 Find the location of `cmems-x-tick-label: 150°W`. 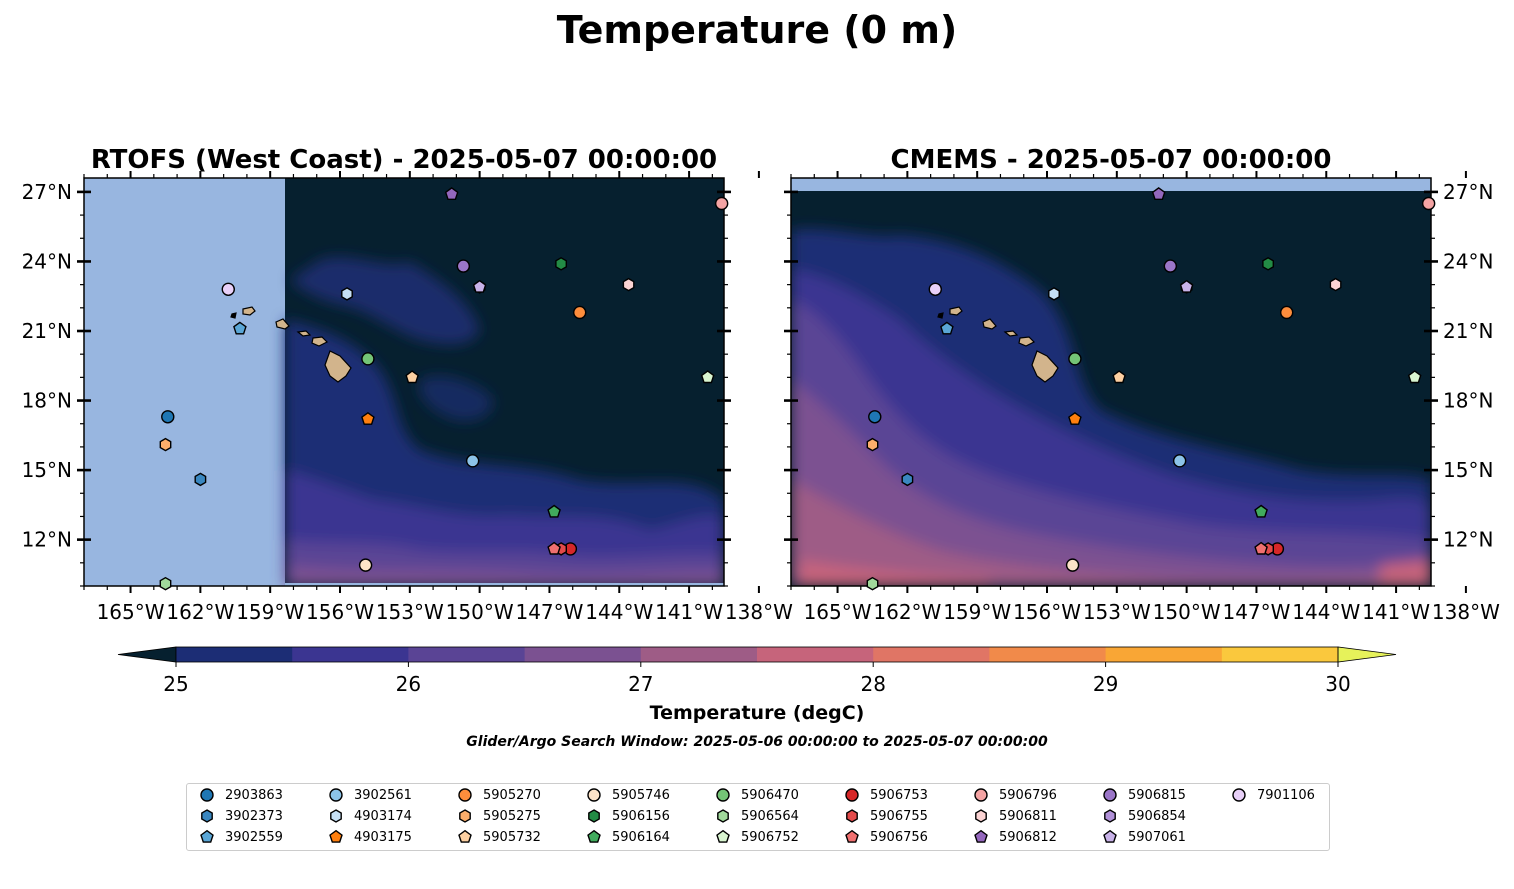

cmems-x-tick-label: 150°W is located at coordinates (1187, 612).